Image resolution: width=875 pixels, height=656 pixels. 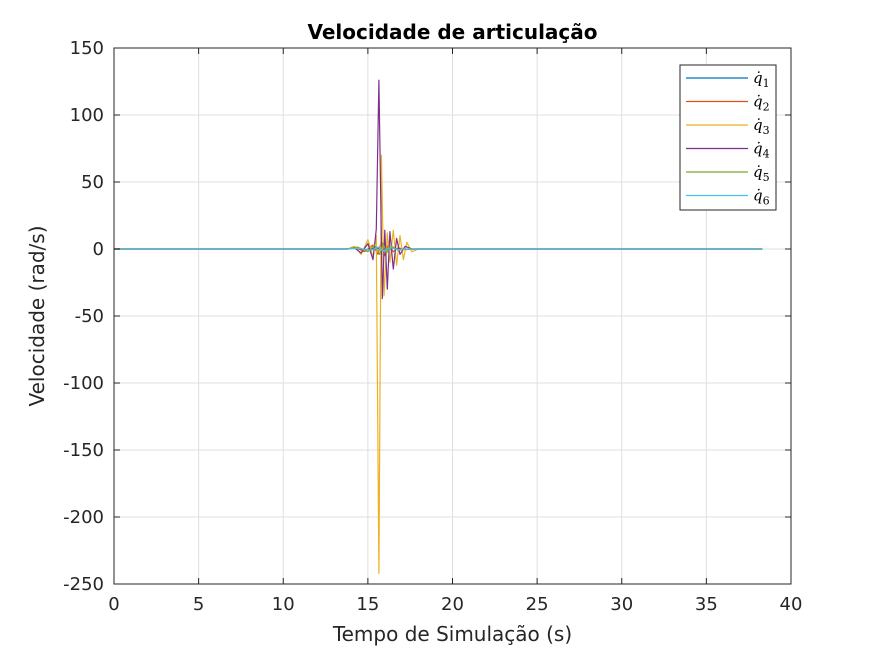 I want to click on x-tick-label: 15, so click(x=367, y=604).